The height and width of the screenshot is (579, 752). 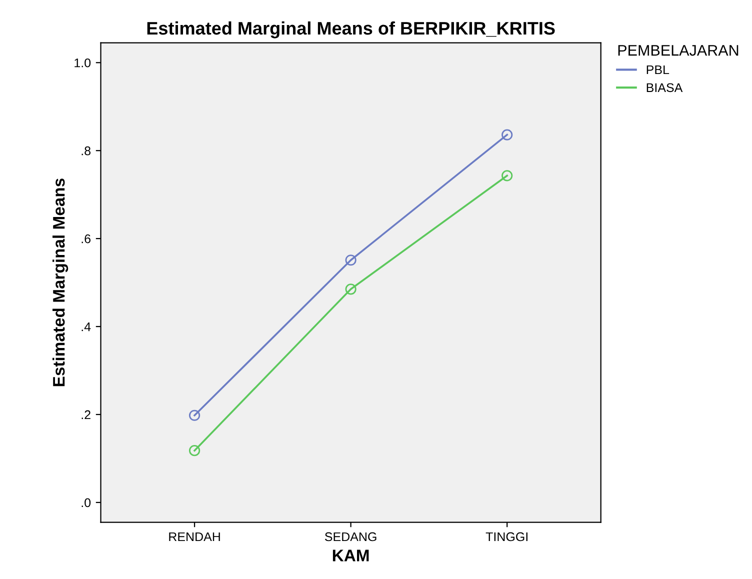 I want to click on y-tick-label: .8, so click(x=86, y=151).